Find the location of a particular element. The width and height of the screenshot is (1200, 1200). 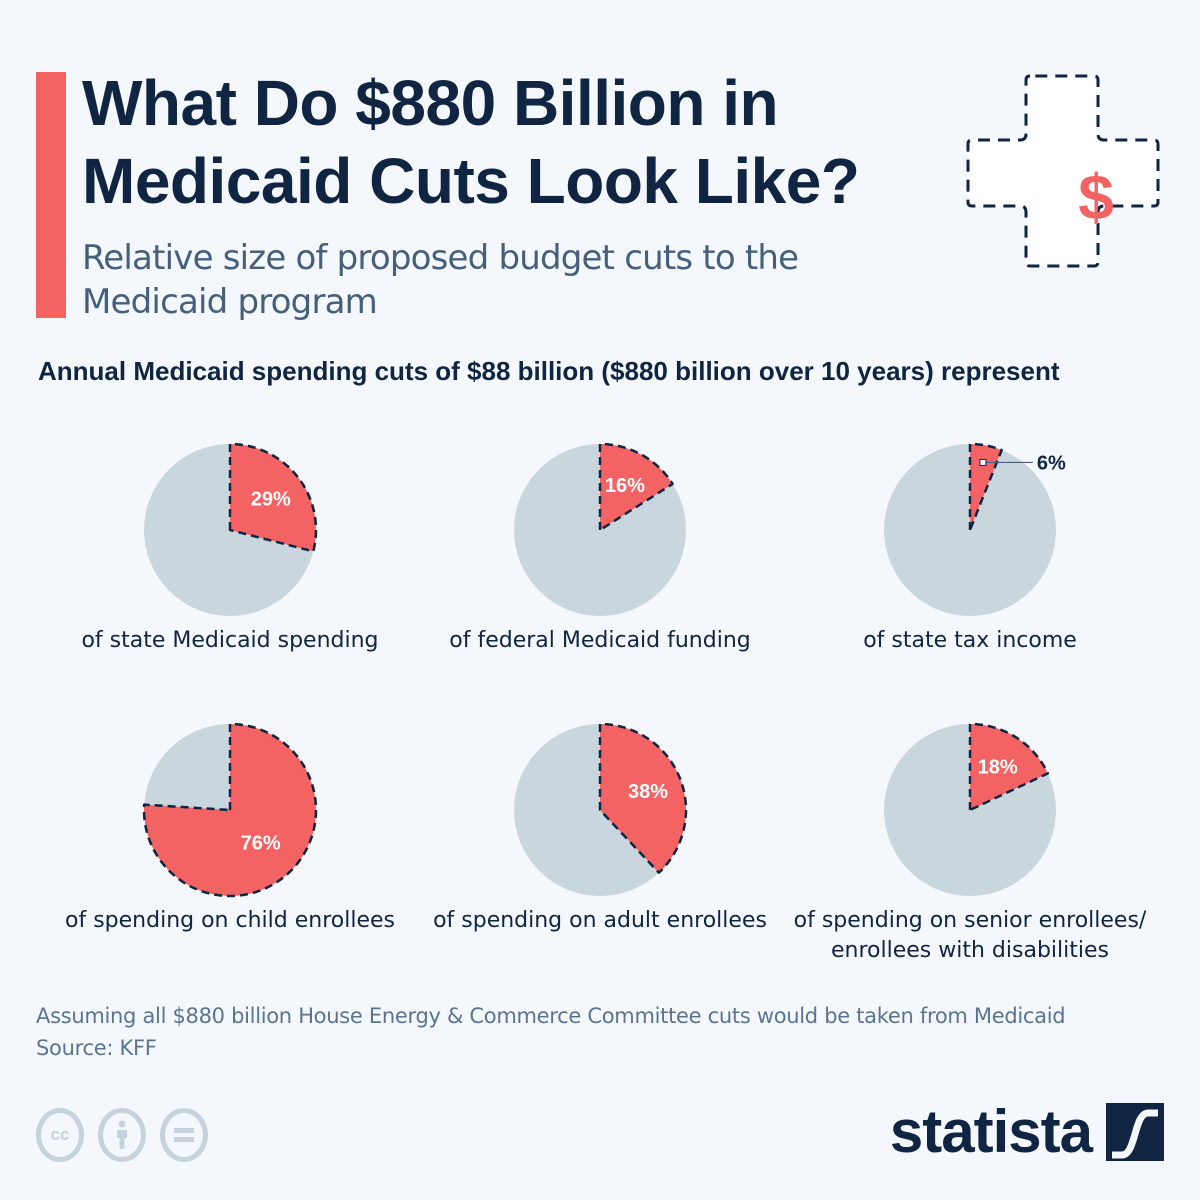

pie-cell: 38% of spending on adult enrollees is located at coordinates (600, 828).